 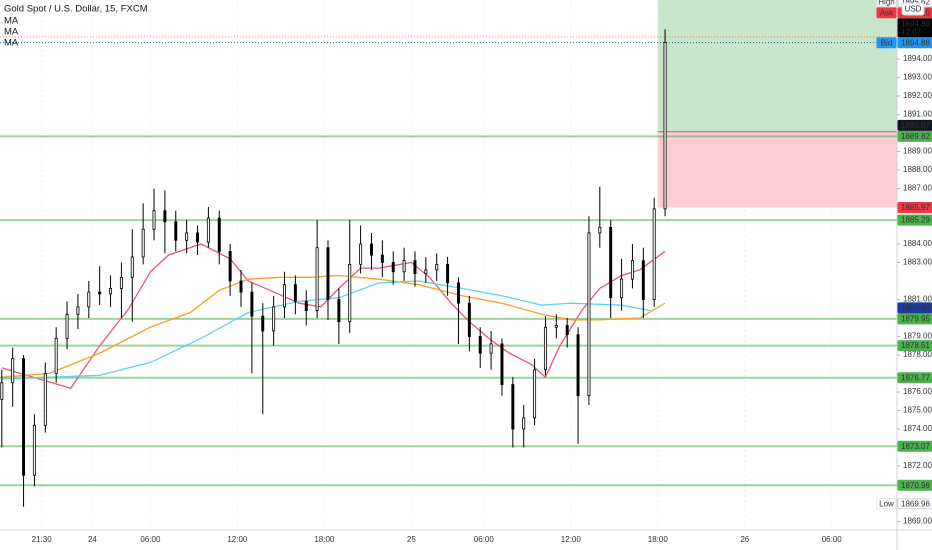 I want to click on y-tick-label: 1883.00, so click(x=917, y=262).